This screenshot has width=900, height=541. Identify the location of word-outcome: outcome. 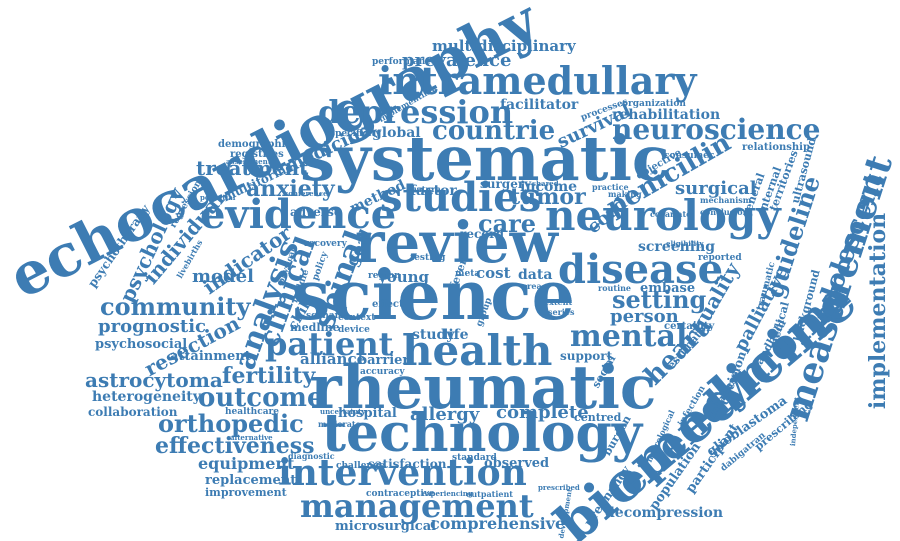
(261, 398).